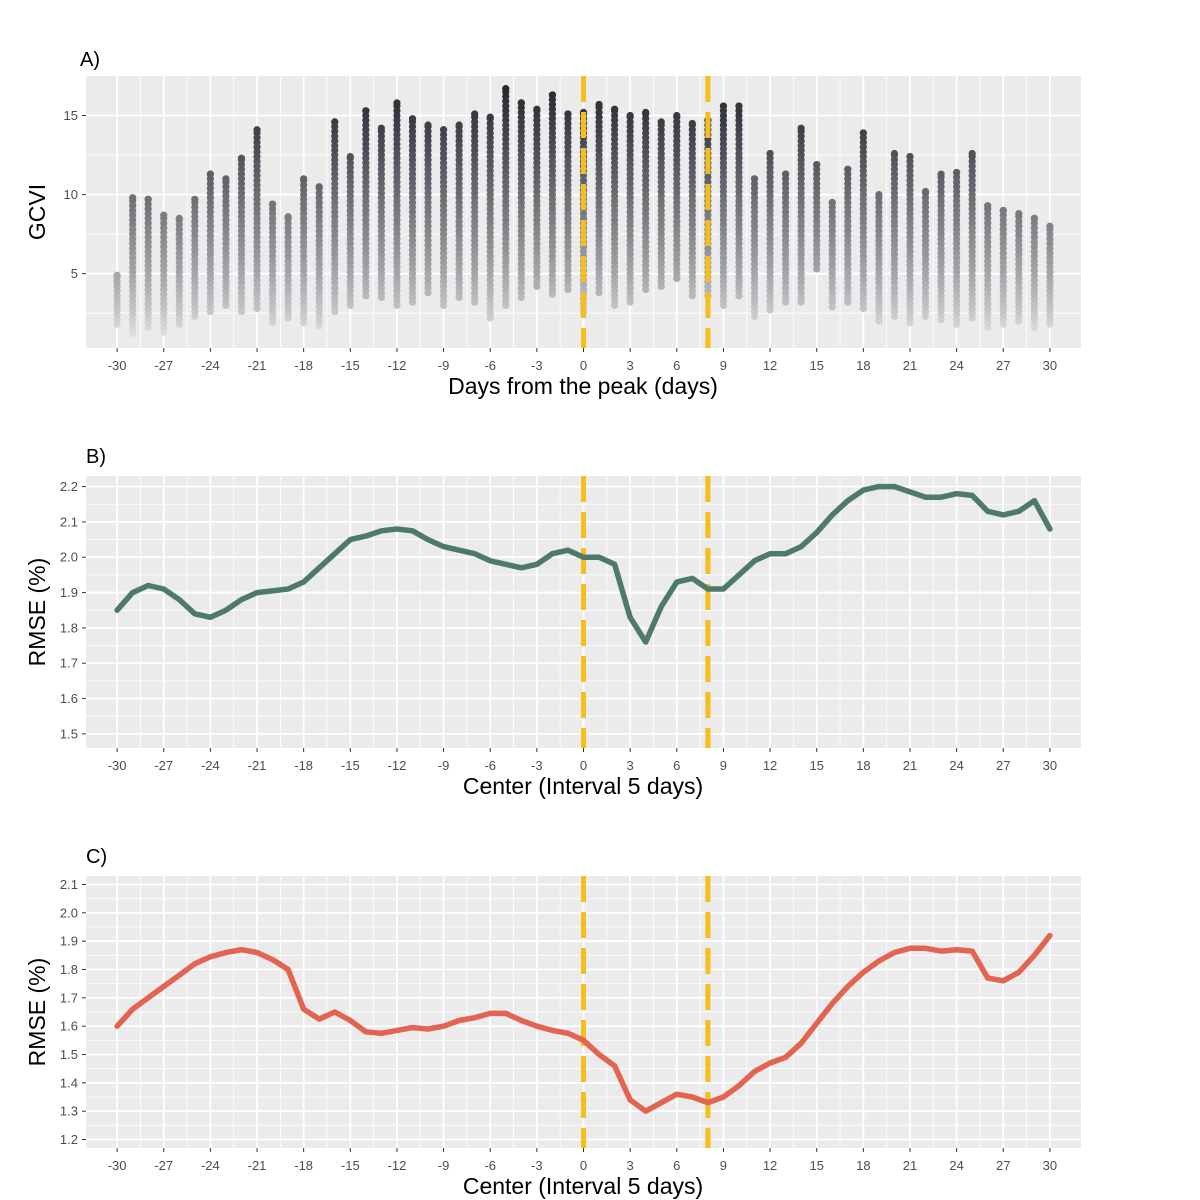 This screenshot has width=1200, height=1200. What do you see at coordinates (646, 212) in the screenshot?
I see `panel-a-vlines` at bounding box center [646, 212].